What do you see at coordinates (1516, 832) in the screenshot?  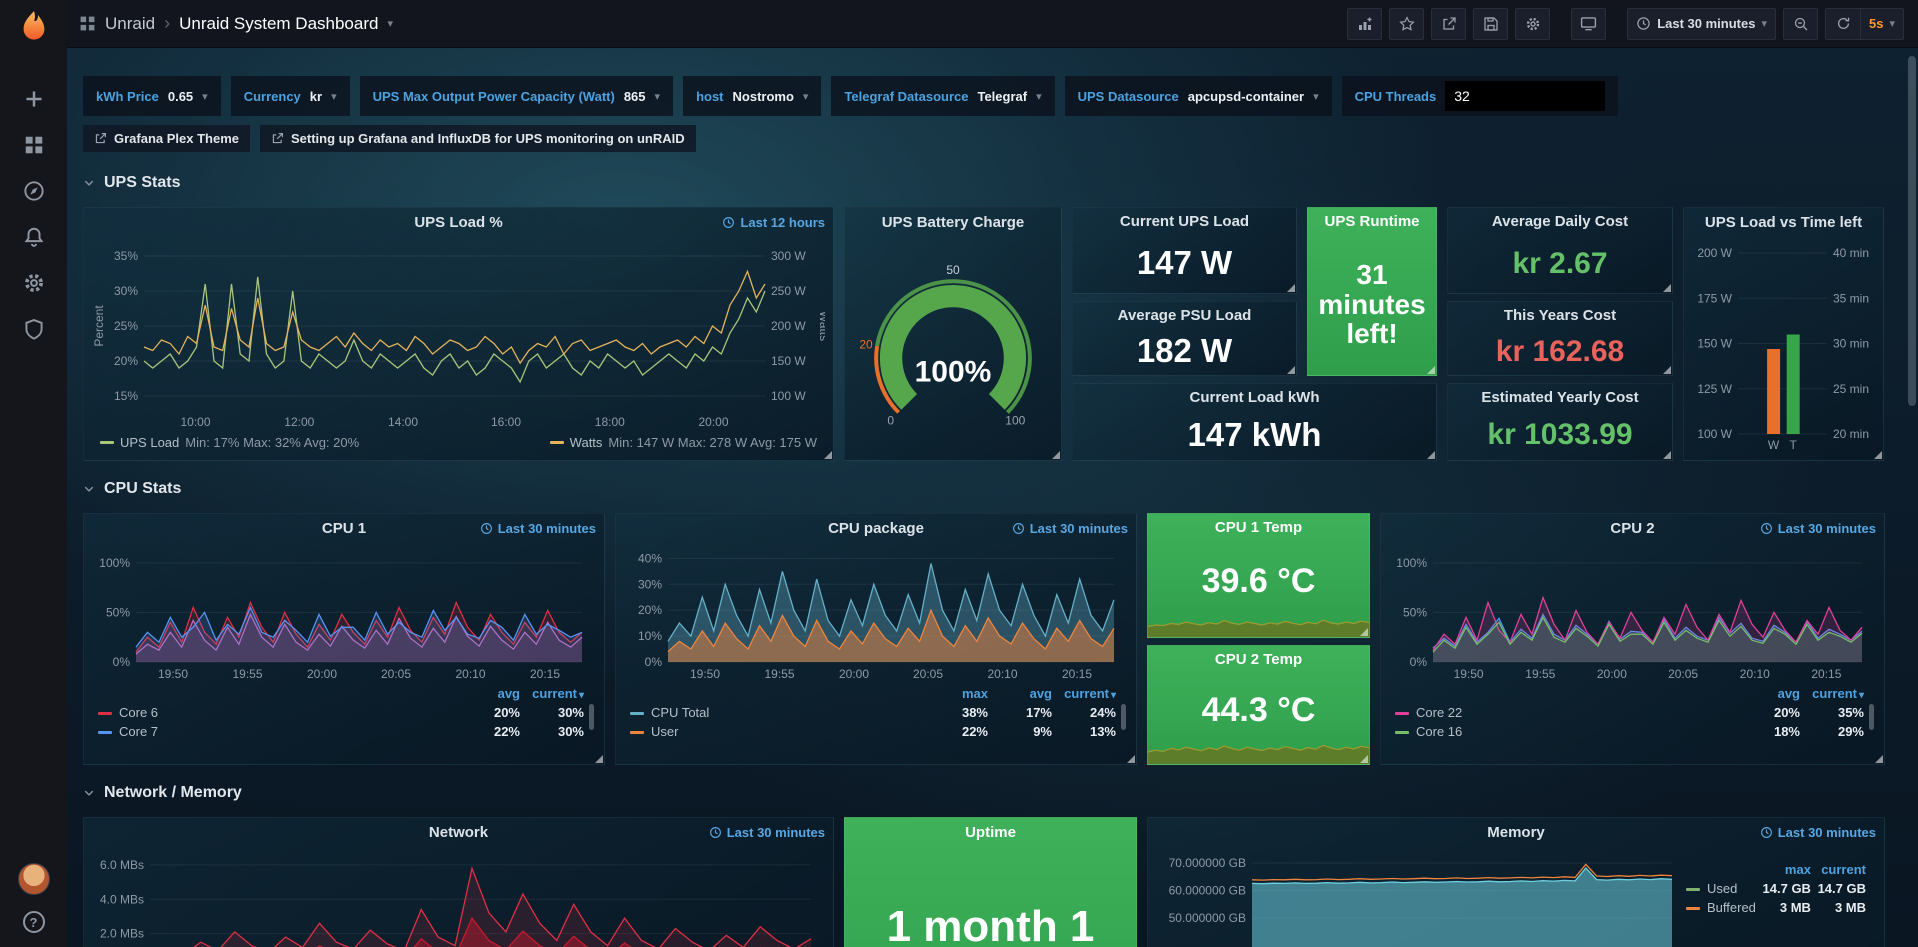 I see `panel-title: Memory` at bounding box center [1516, 832].